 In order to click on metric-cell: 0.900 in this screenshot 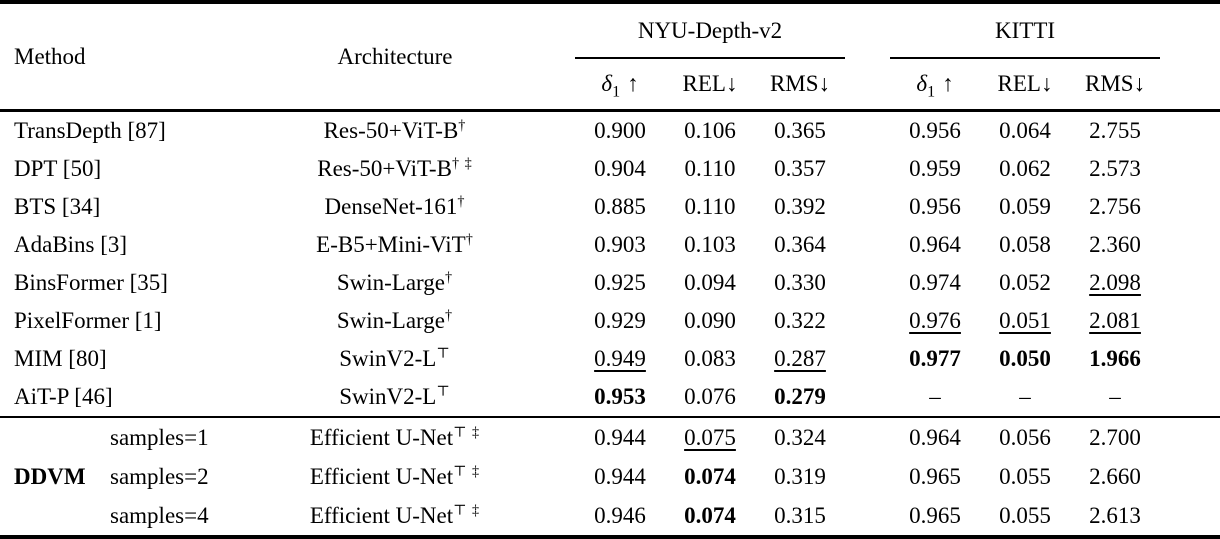, I will do `click(620, 130)`.